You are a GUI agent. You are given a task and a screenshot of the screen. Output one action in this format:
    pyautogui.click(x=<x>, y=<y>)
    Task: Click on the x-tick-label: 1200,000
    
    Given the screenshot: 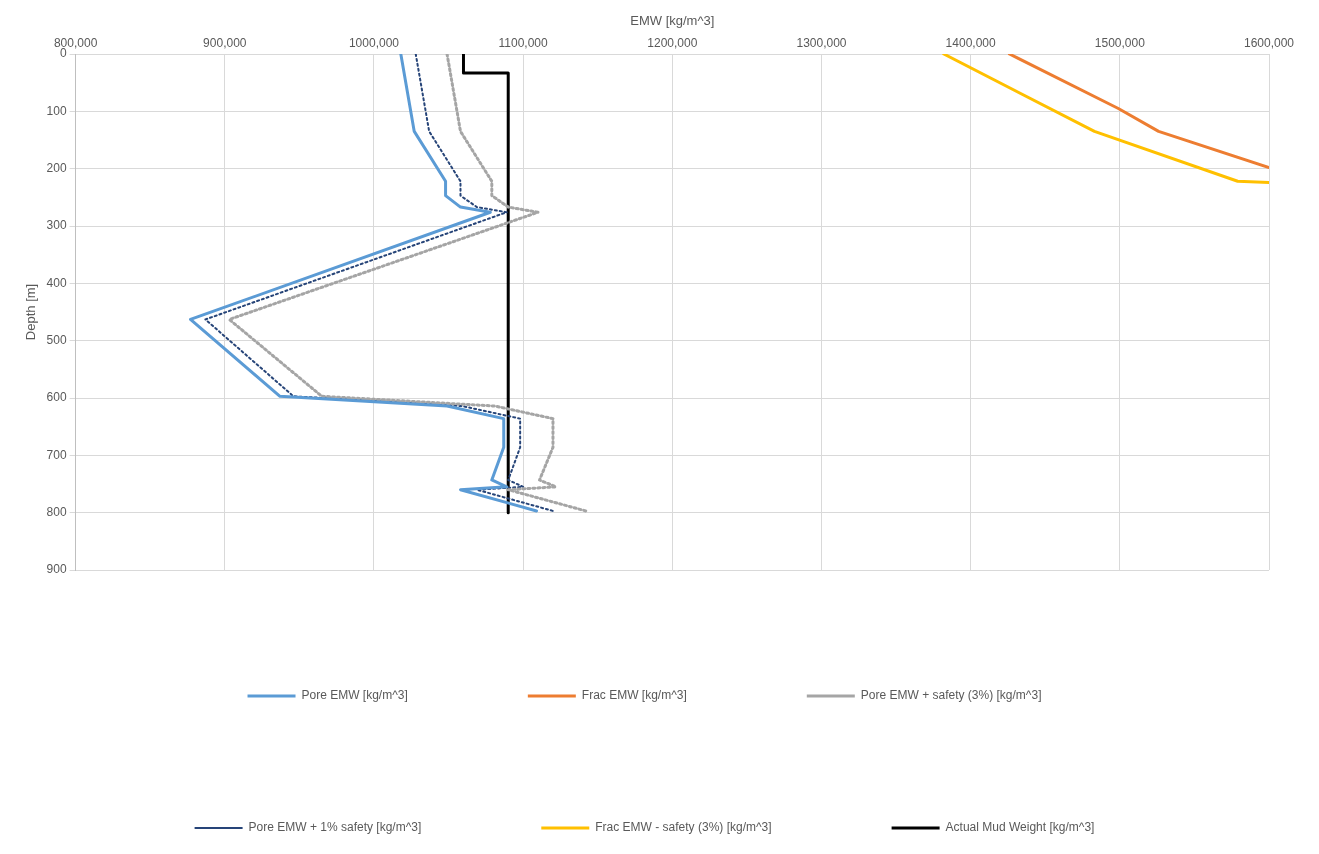 What is the action you would take?
    pyautogui.click(x=672, y=43)
    